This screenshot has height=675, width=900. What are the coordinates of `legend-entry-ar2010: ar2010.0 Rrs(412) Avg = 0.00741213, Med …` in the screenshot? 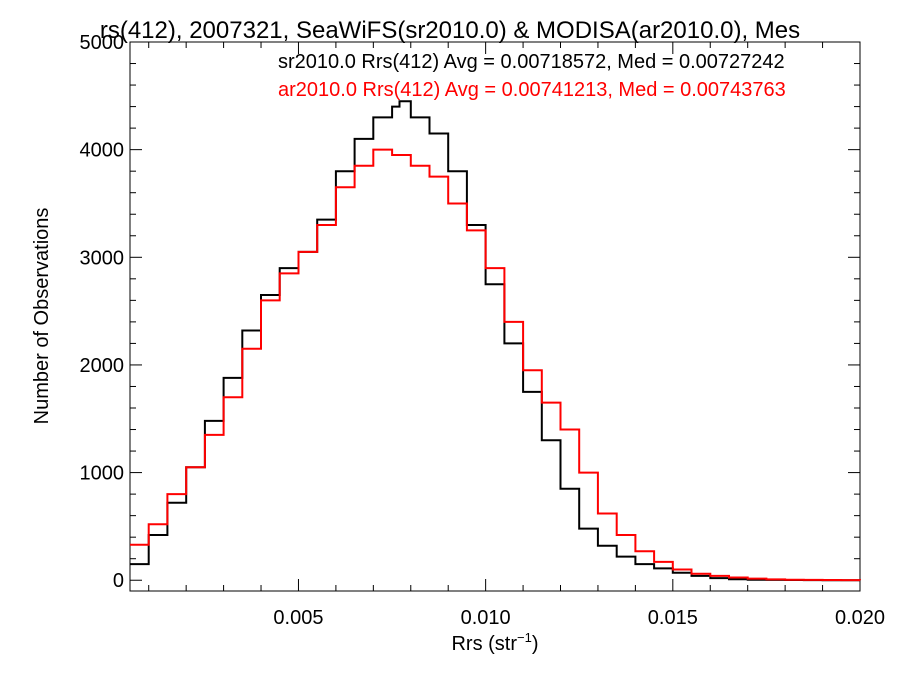 It's located at (532, 90).